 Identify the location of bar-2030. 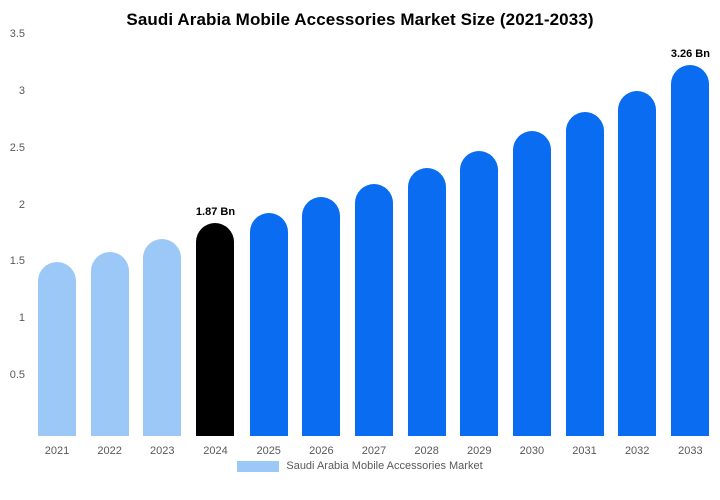
(531, 283).